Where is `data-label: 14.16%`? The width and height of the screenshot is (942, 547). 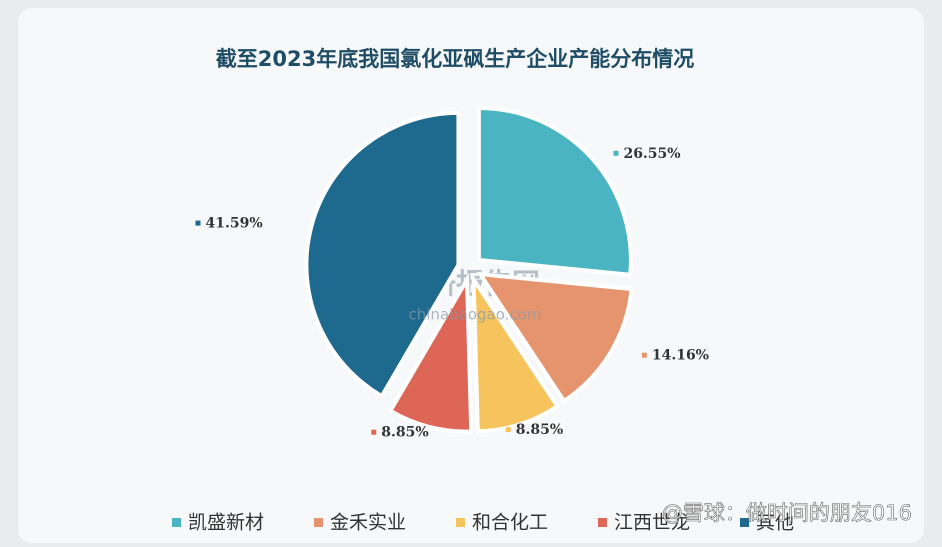
data-label: 14.16% is located at coordinates (680, 356).